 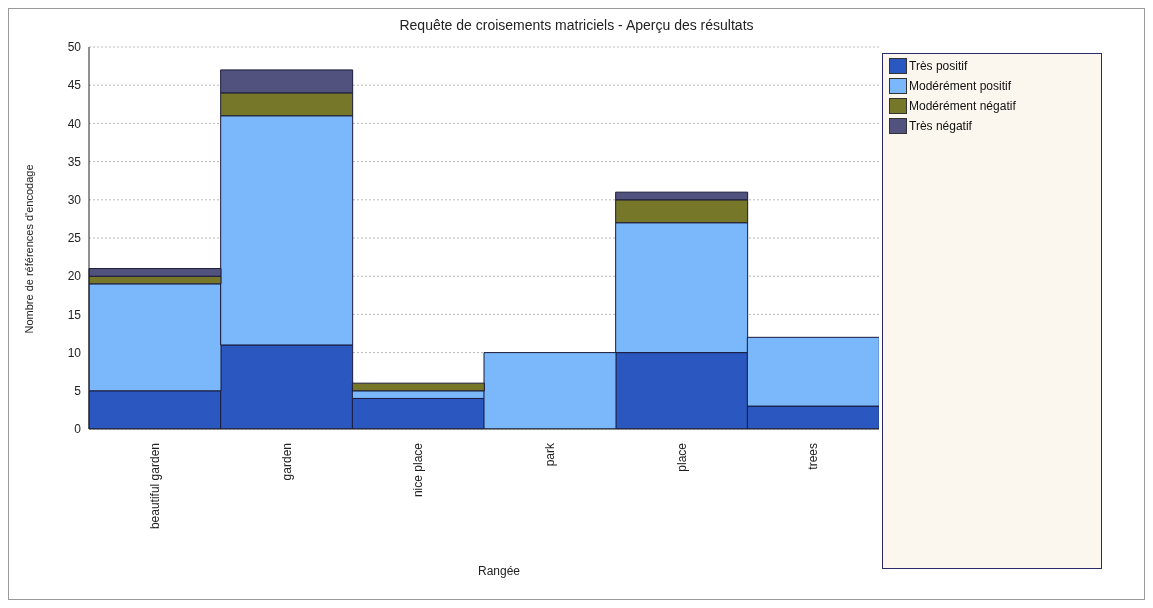 I want to click on y-tick-label: 45, so click(x=74, y=85).